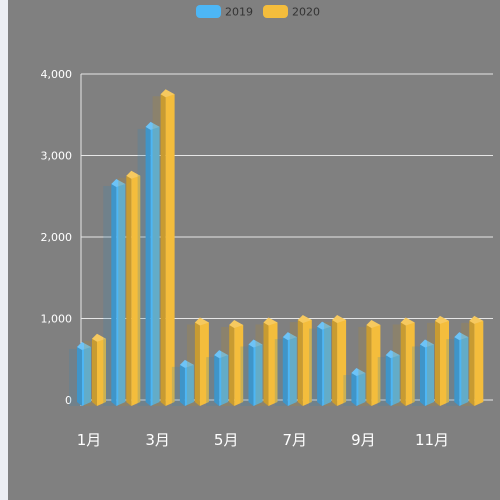 The width and height of the screenshot is (500, 500). Describe the element at coordinates (57, 237) in the screenshot. I see `y-tick-label: 2,000` at that location.